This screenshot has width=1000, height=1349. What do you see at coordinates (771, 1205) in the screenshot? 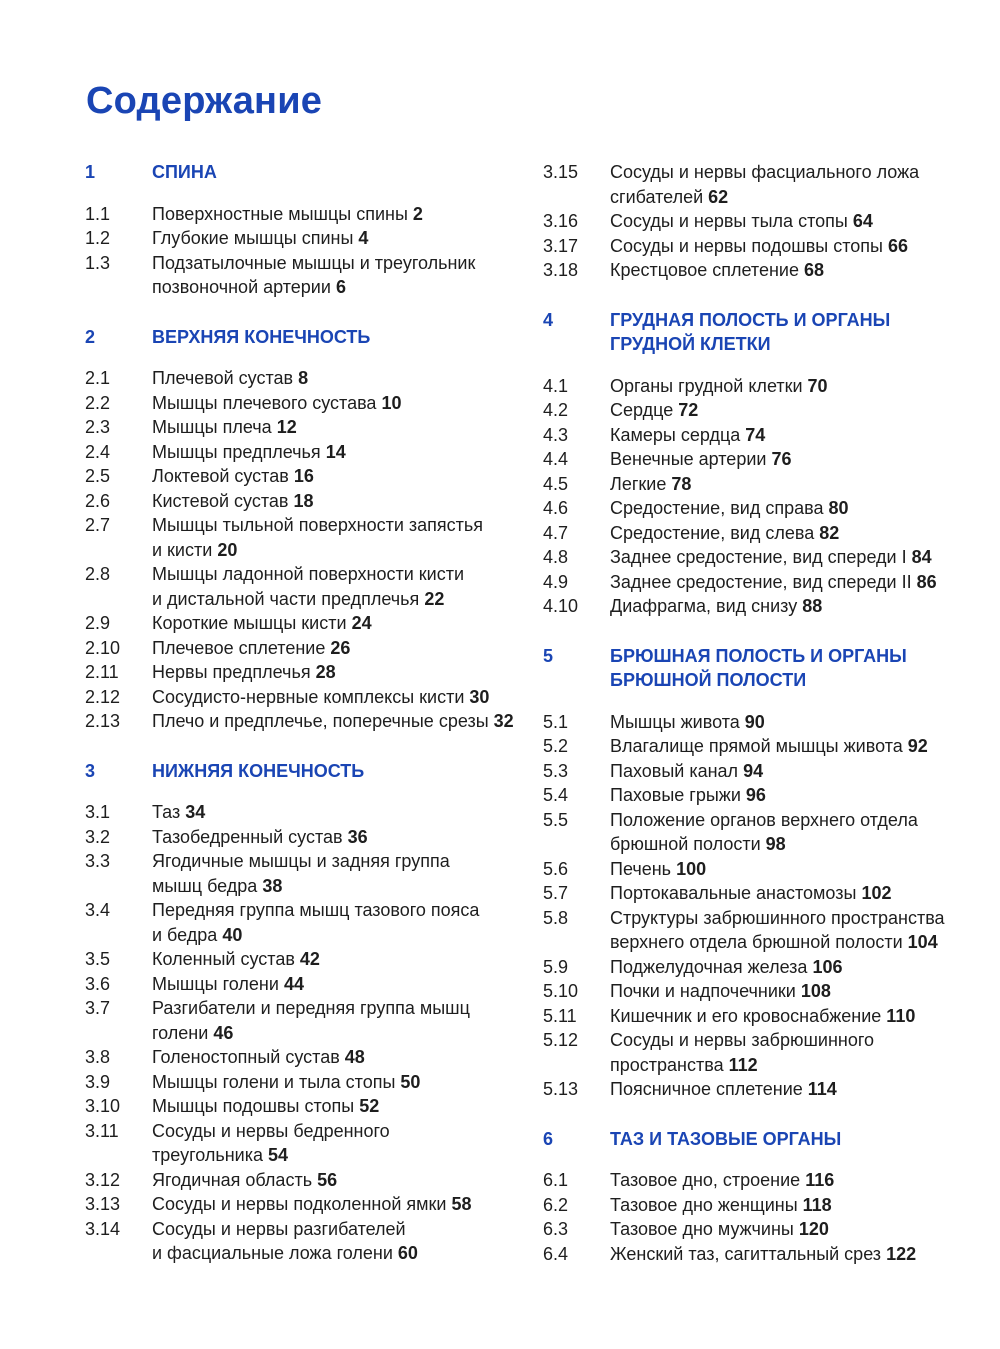
I see `toc-entry: 6.2 Тазовое дно женщины 118` at bounding box center [771, 1205].